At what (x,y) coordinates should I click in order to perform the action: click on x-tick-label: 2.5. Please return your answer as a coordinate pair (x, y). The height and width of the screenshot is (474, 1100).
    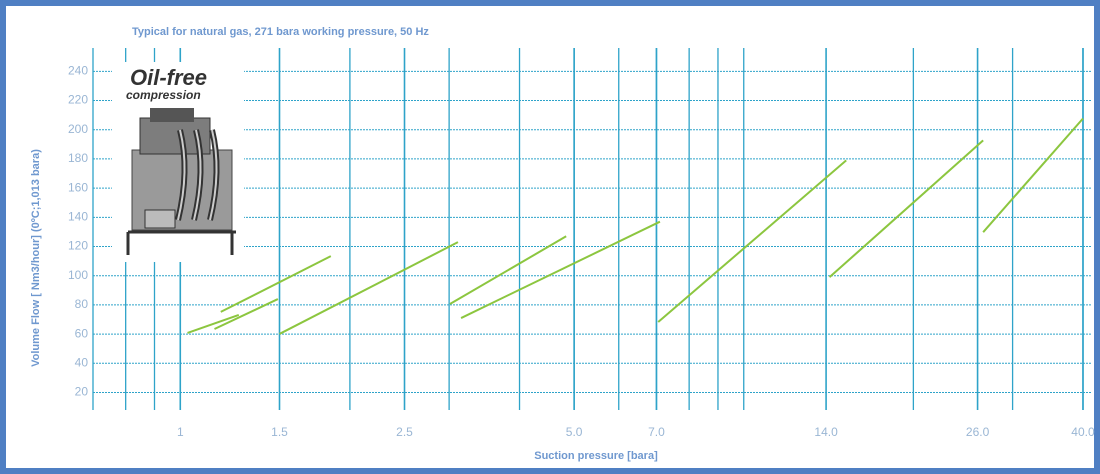
    Looking at the image, I should click on (404, 432).